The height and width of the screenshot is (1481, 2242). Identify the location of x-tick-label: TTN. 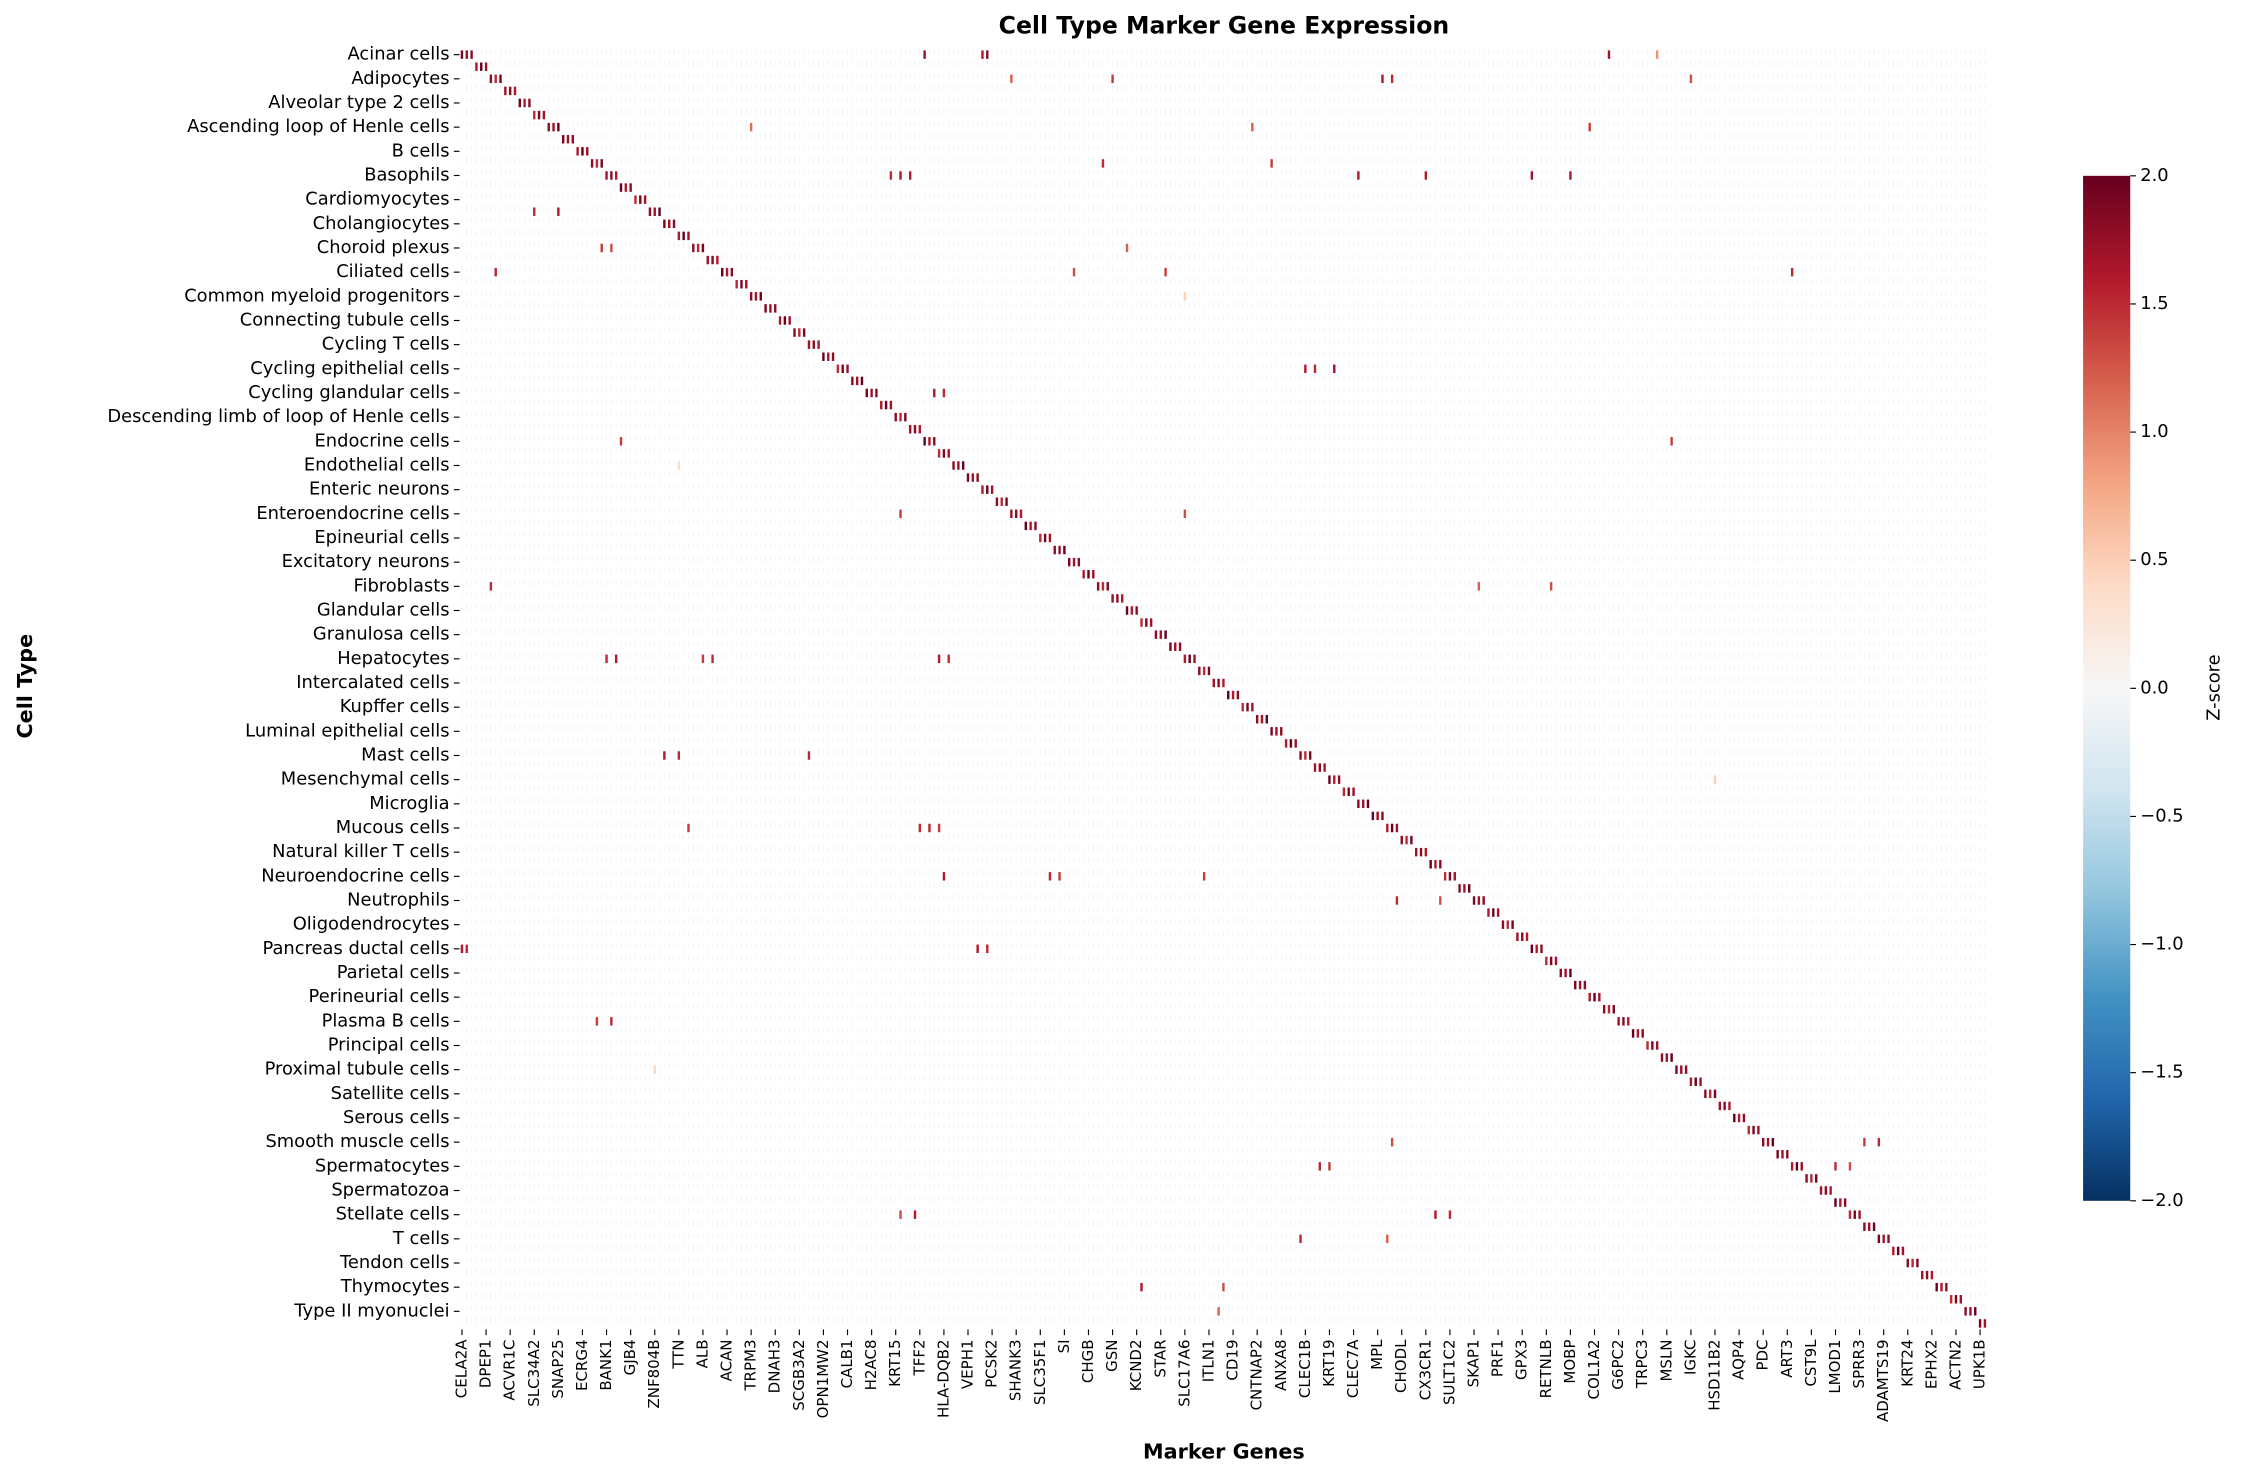
(678, 1354).